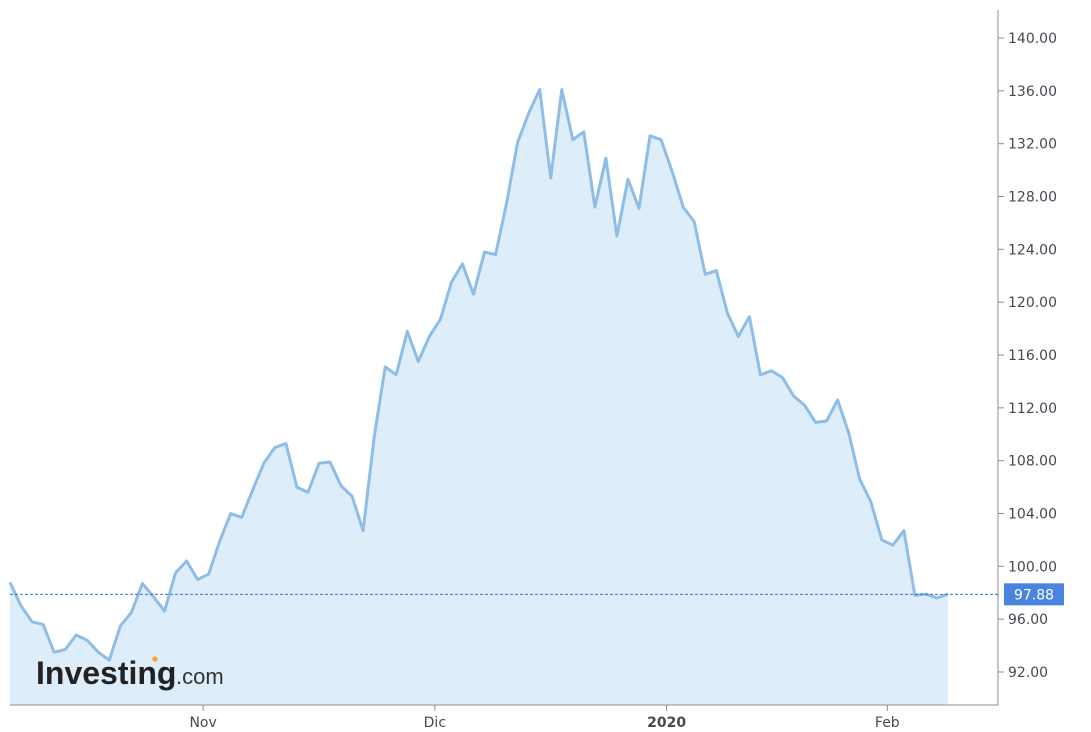 The width and height of the screenshot is (1091, 732). Describe the element at coordinates (106, 673) in the screenshot. I see `logo-main-text: Investing` at that location.